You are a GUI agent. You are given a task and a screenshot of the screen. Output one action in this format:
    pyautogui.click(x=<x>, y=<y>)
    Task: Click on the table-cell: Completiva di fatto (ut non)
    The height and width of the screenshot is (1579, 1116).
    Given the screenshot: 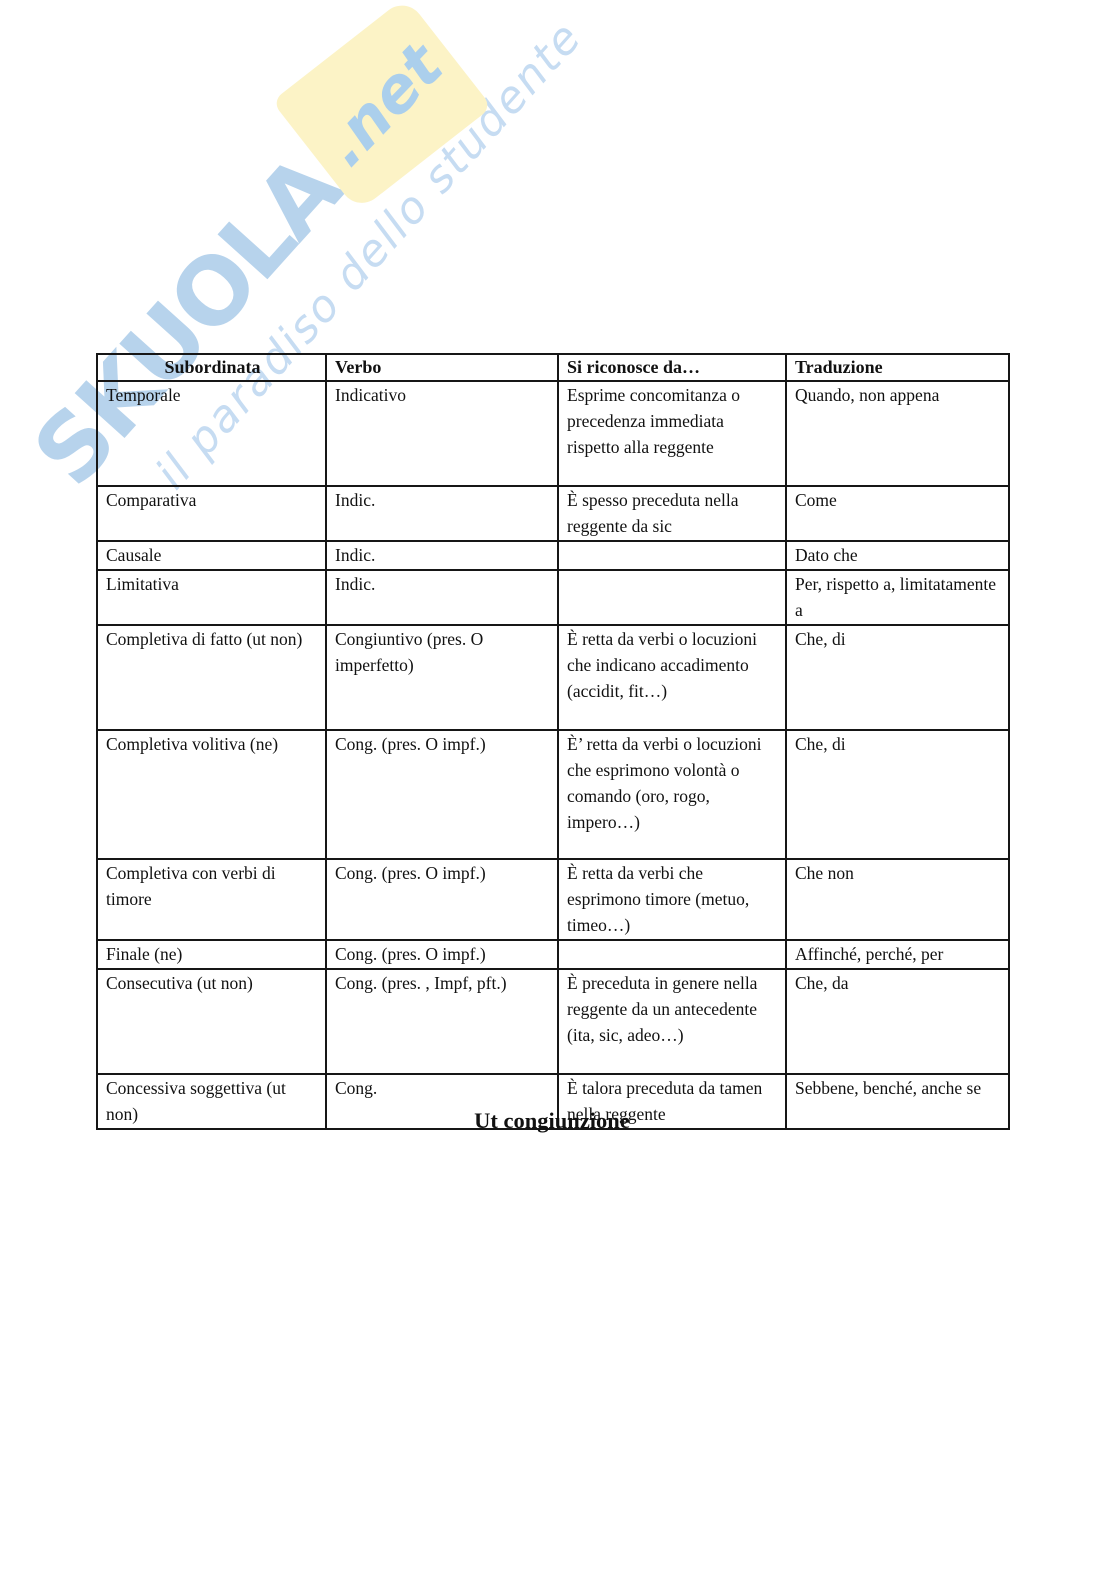 What is the action you would take?
    pyautogui.click(x=211, y=677)
    